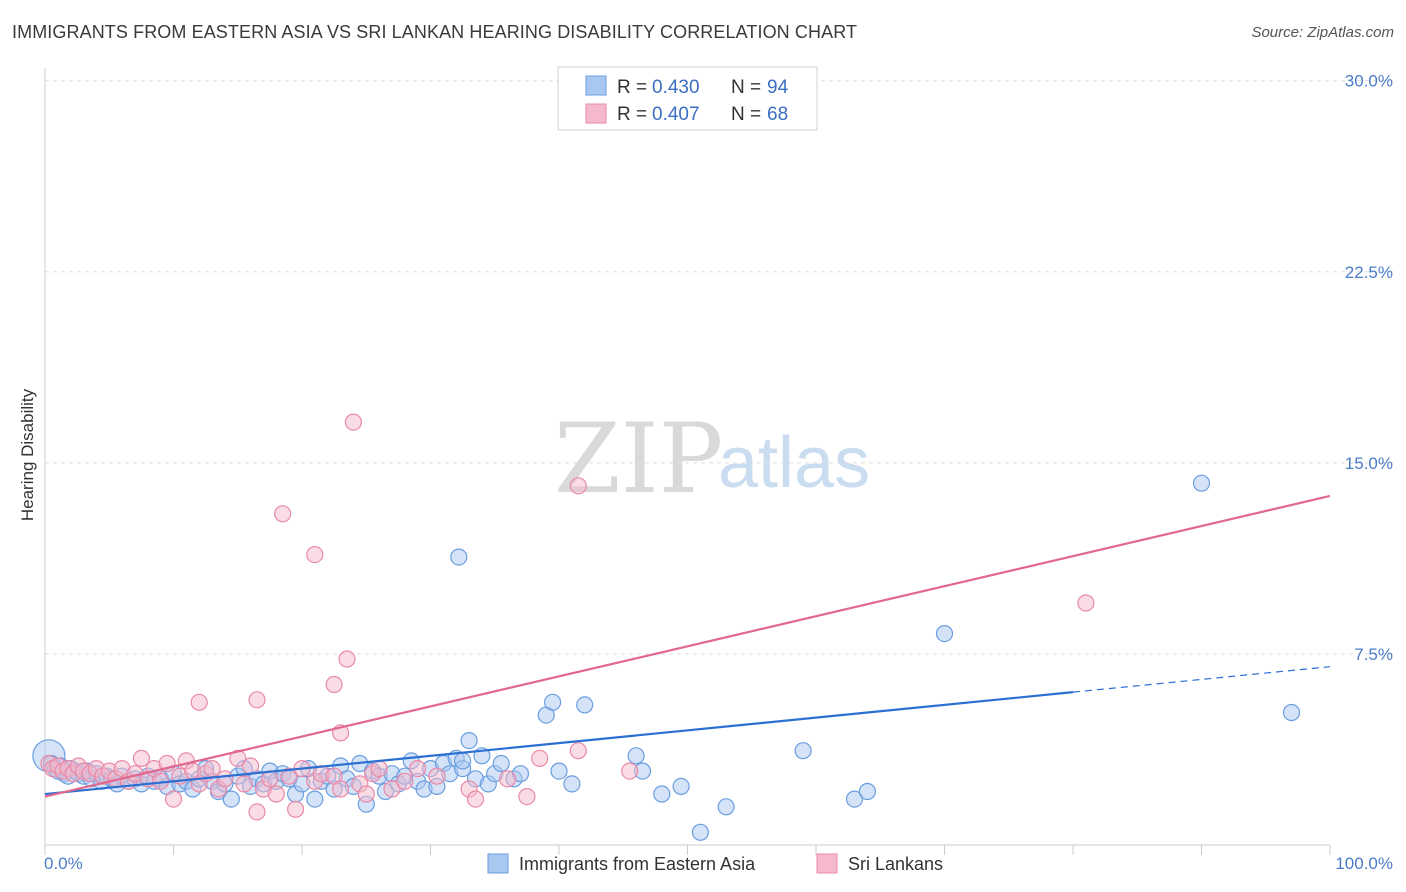 This screenshot has width=1406, height=892. I want to click on legend-swatch-immigrants, so click(498, 863).